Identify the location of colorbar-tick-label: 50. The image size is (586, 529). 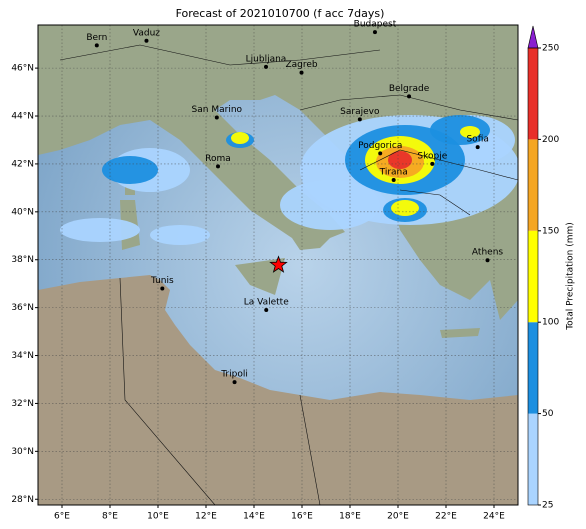
(548, 414).